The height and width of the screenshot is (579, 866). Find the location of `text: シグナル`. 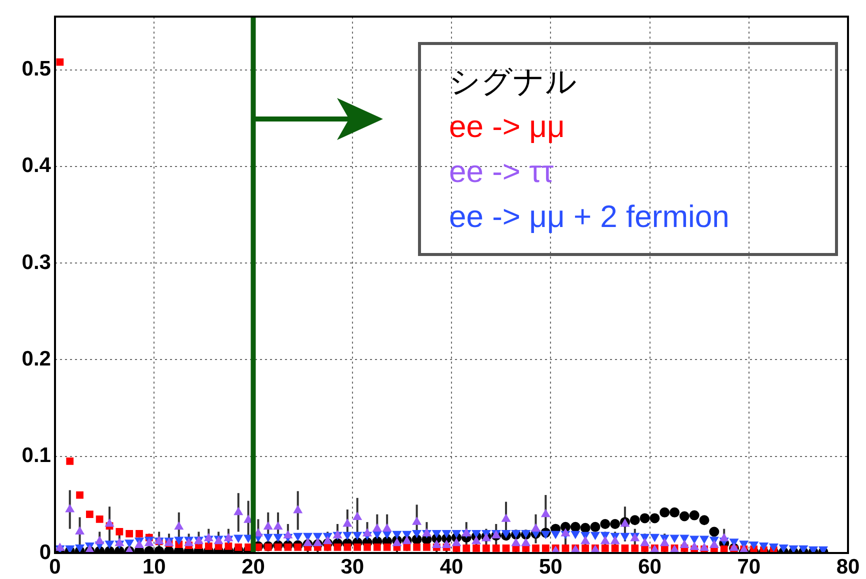

text: シグナル is located at coordinates (513, 81).